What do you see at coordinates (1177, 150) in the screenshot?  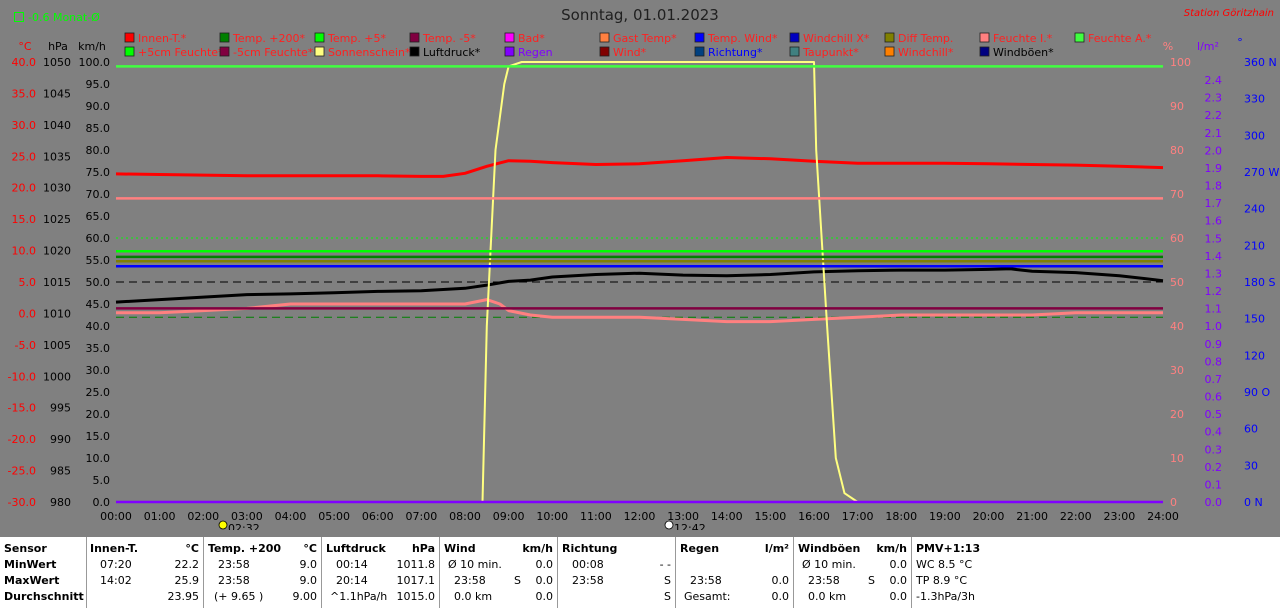 I see `humidity-tick: 80` at bounding box center [1177, 150].